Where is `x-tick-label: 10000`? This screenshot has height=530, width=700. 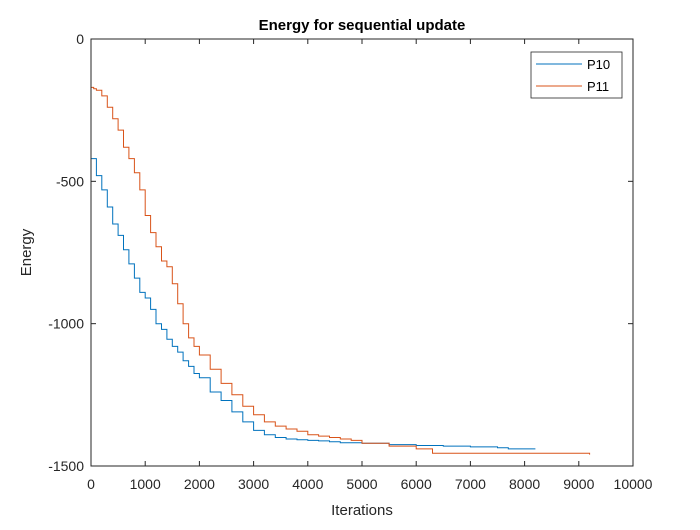 x-tick-label: 10000 is located at coordinates (633, 484).